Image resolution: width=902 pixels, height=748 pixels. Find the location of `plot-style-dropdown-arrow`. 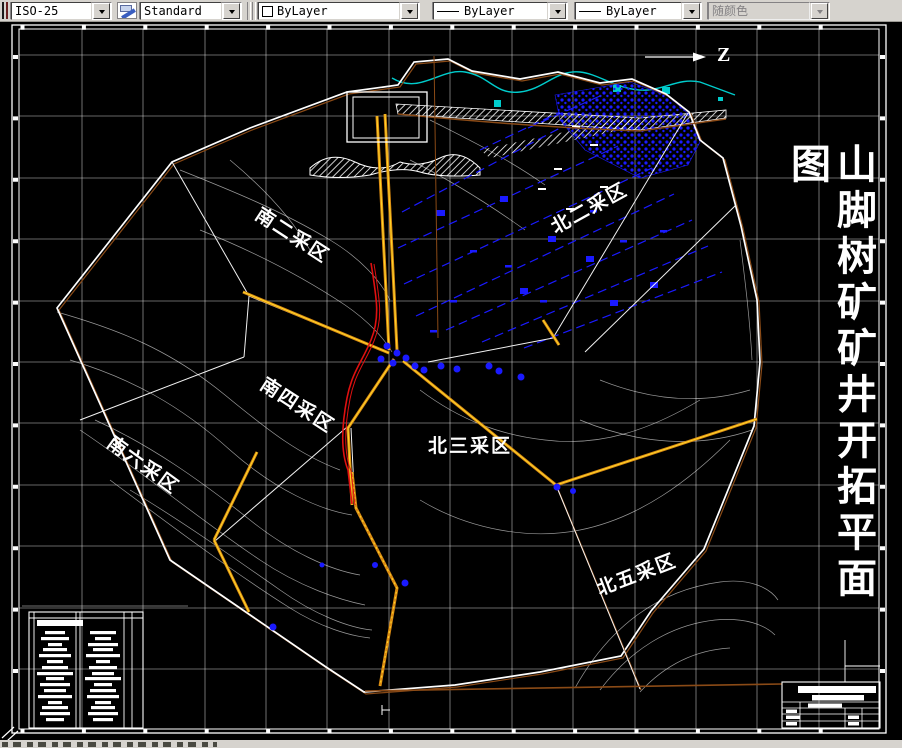

plot-style-dropdown-arrow is located at coordinates (819, 11).